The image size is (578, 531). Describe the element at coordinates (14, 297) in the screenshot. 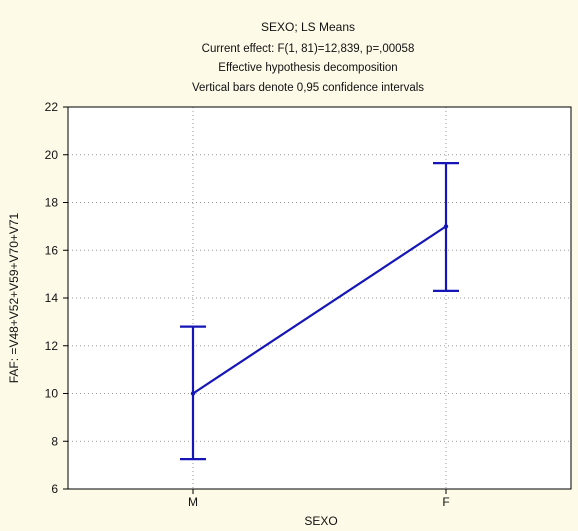

I see `y-axis-label: FAF: =V48+V52+V59+V70+V71` at that location.